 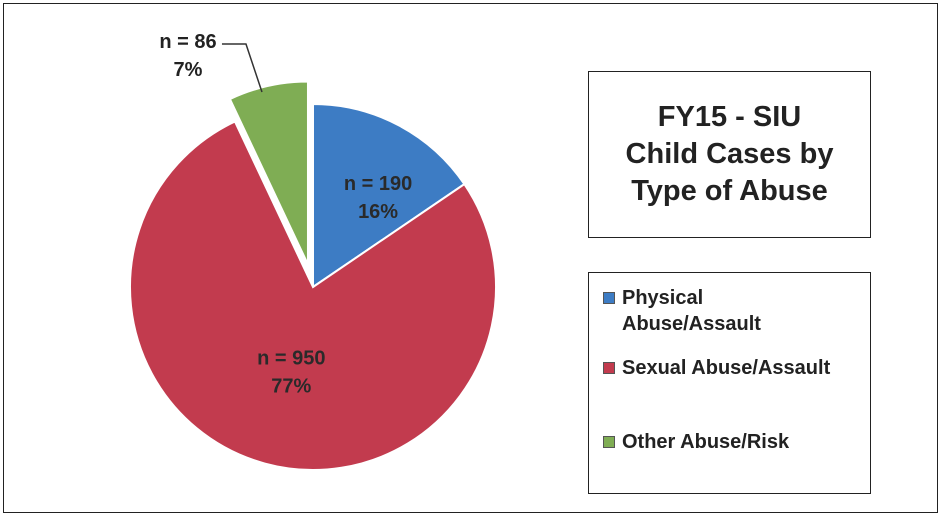 What do you see at coordinates (389, 195) in the screenshot?
I see `pie-slice-physical` at bounding box center [389, 195].